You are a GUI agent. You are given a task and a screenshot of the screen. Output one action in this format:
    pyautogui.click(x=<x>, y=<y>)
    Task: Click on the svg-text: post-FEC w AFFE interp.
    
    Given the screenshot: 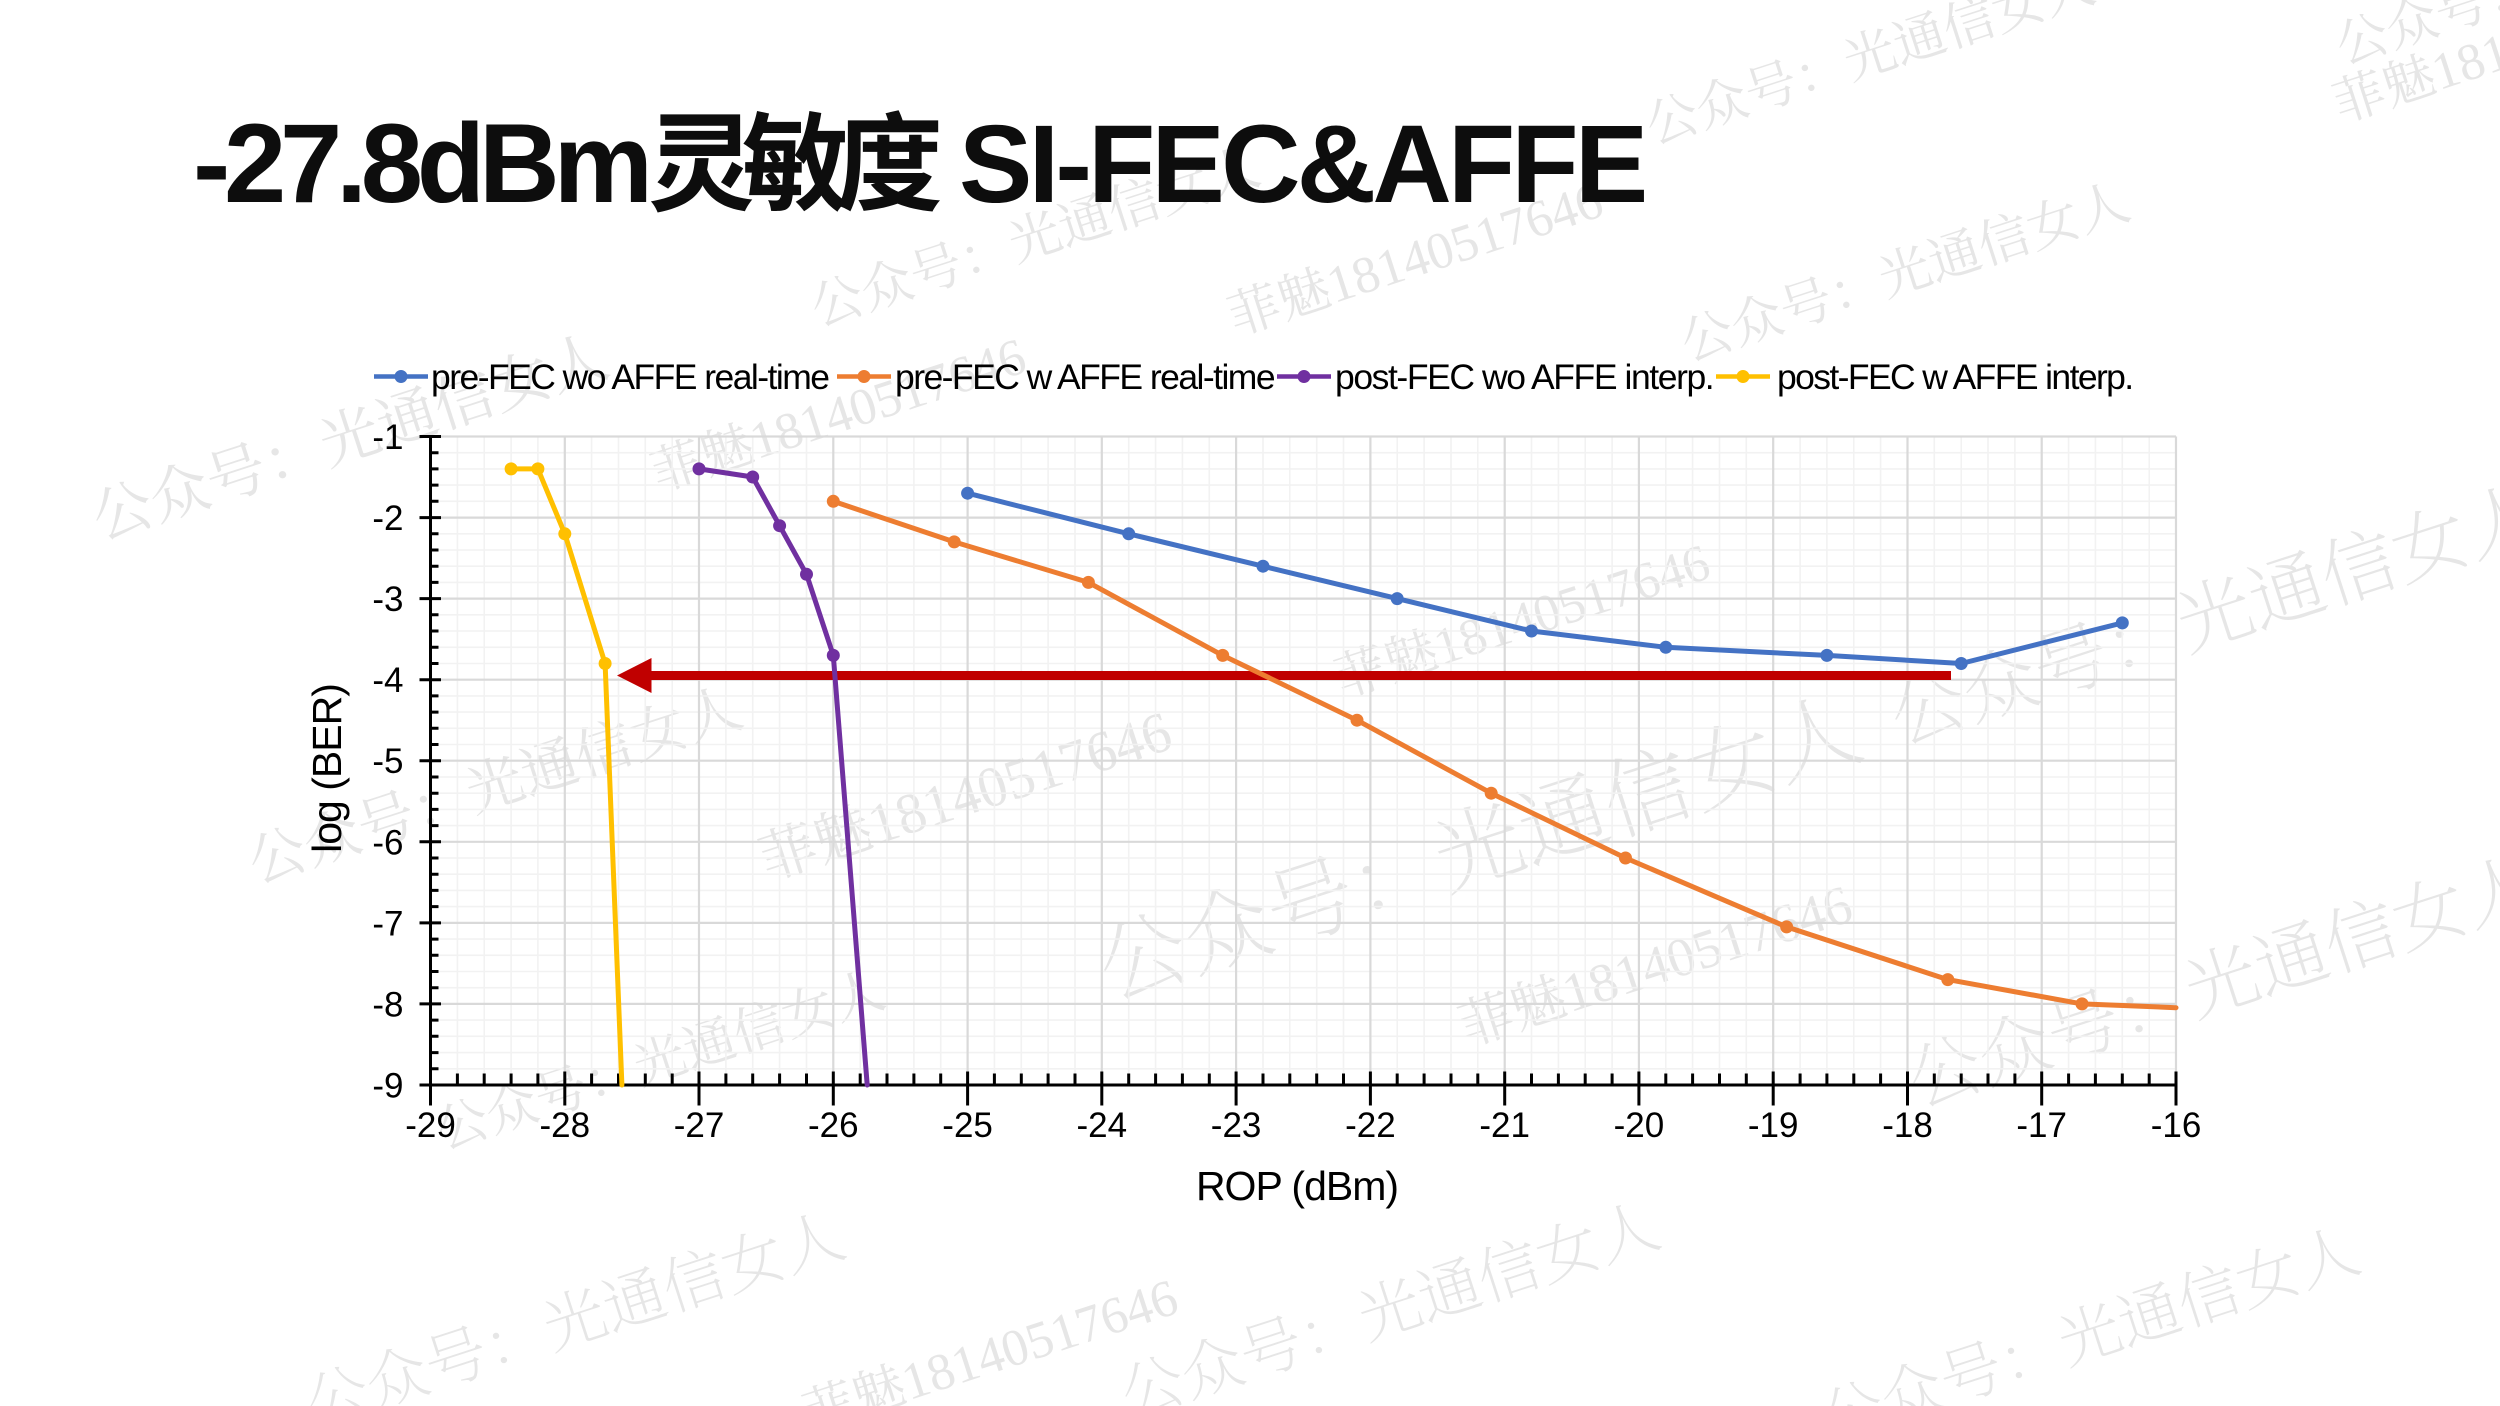 What is the action you would take?
    pyautogui.click(x=1955, y=377)
    